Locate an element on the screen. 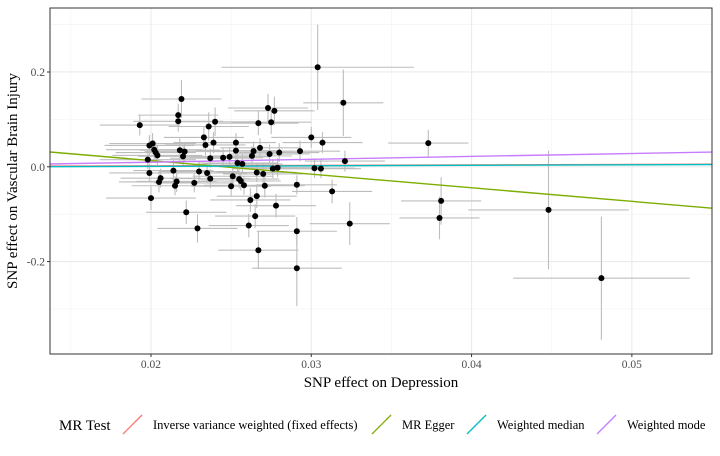 The image size is (720, 456). legend-label-3: Weighted median is located at coordinates (541, 425).